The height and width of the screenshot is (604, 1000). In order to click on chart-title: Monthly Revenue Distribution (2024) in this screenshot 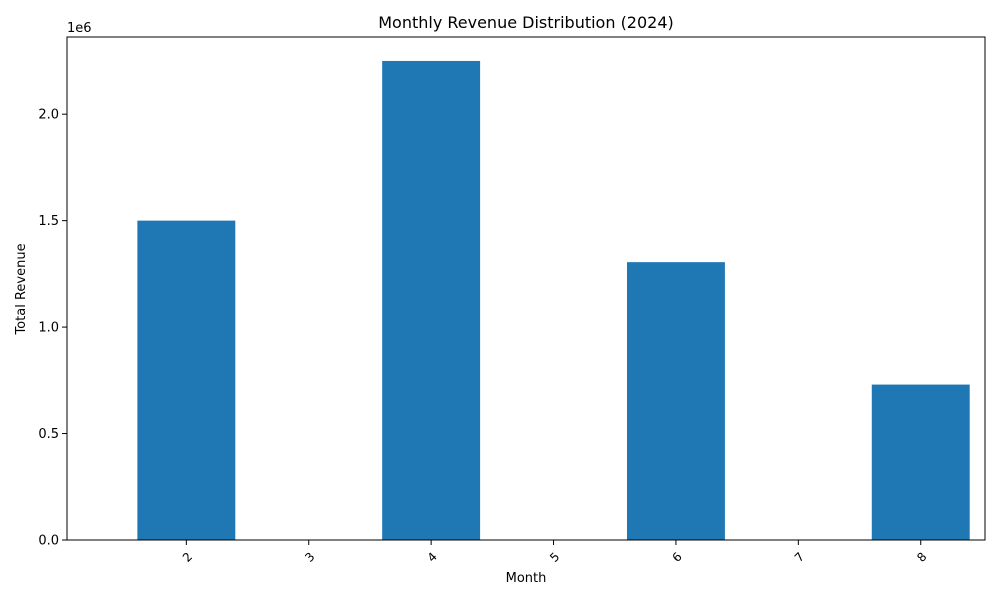, I will do `click(526, 22)`.